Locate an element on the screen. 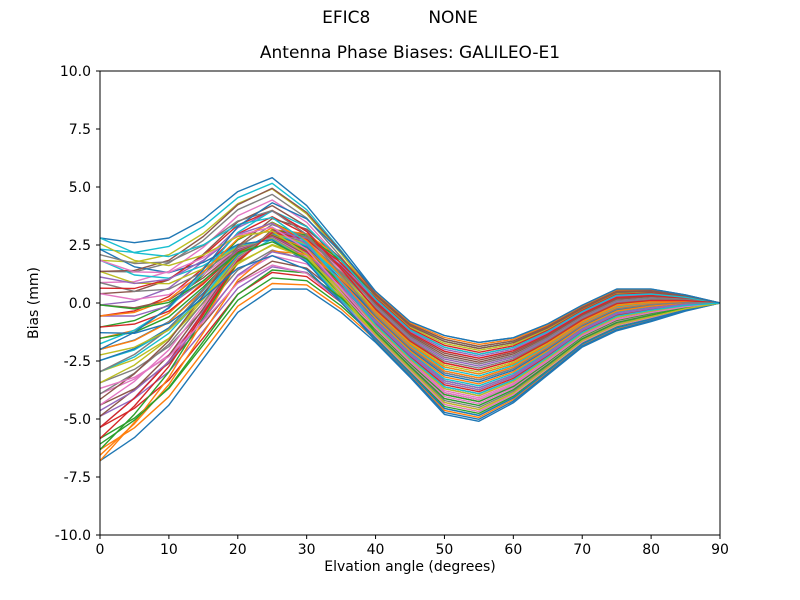  suptitle-left-label: EFIC8 is located at coordinates (346, 18).